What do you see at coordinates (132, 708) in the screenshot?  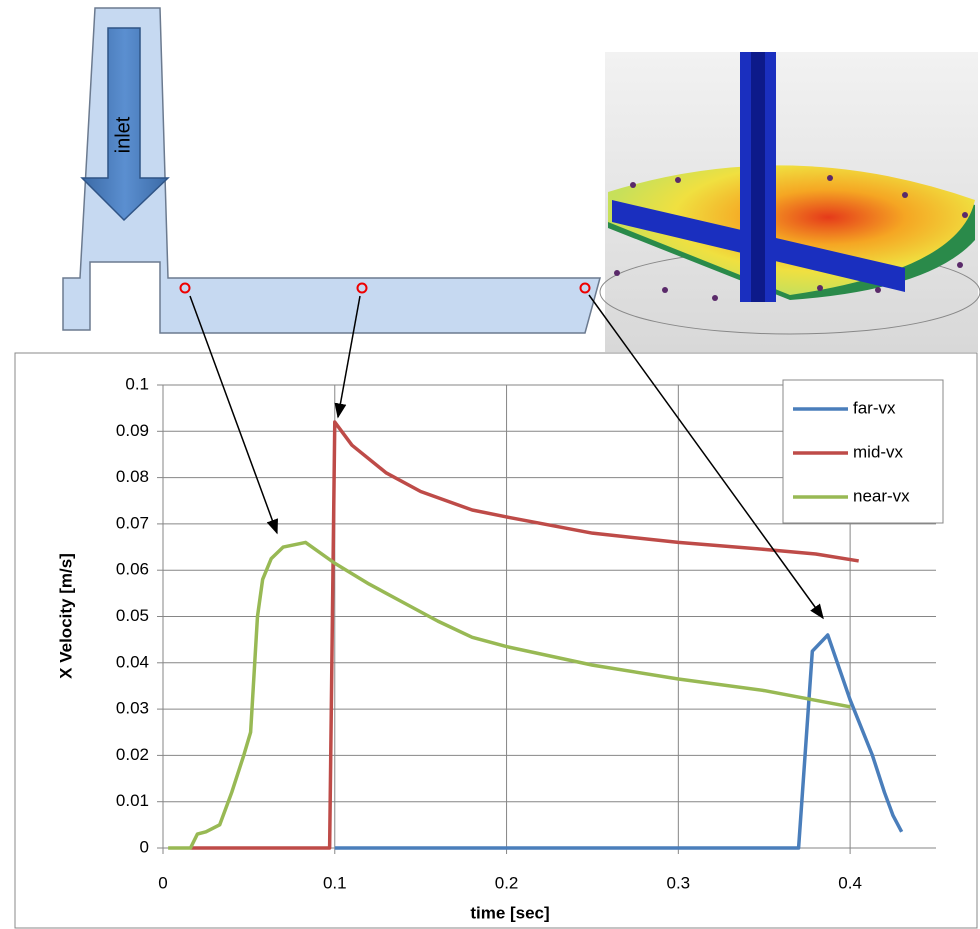 I see `y-tick-label: 0.03` at bounding box center [132, 708].